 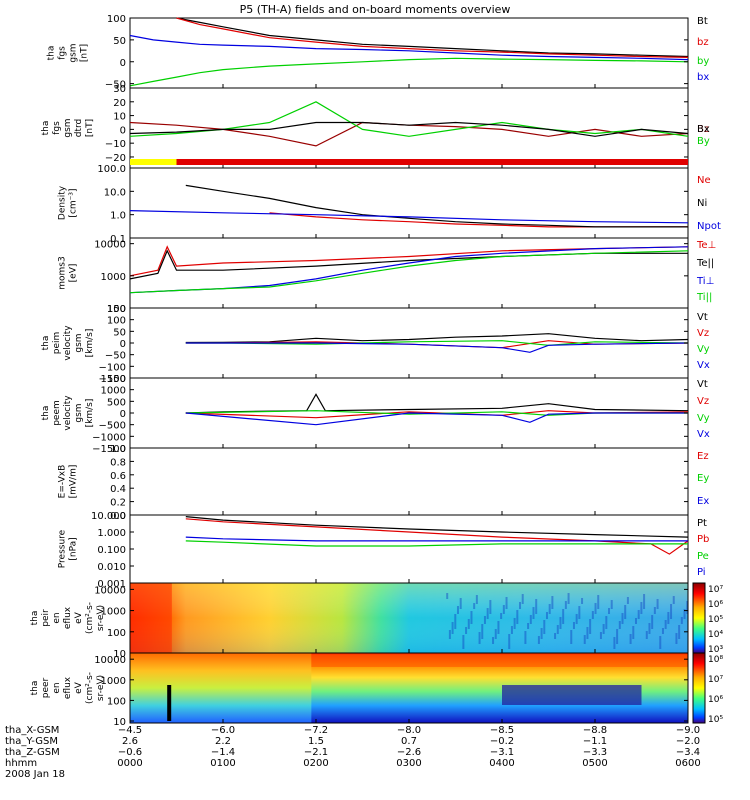 What do you see at coordinates (113, 379) in the screenshot?
I see `y-tick-label: 1500` at bounding box center [113, 379].